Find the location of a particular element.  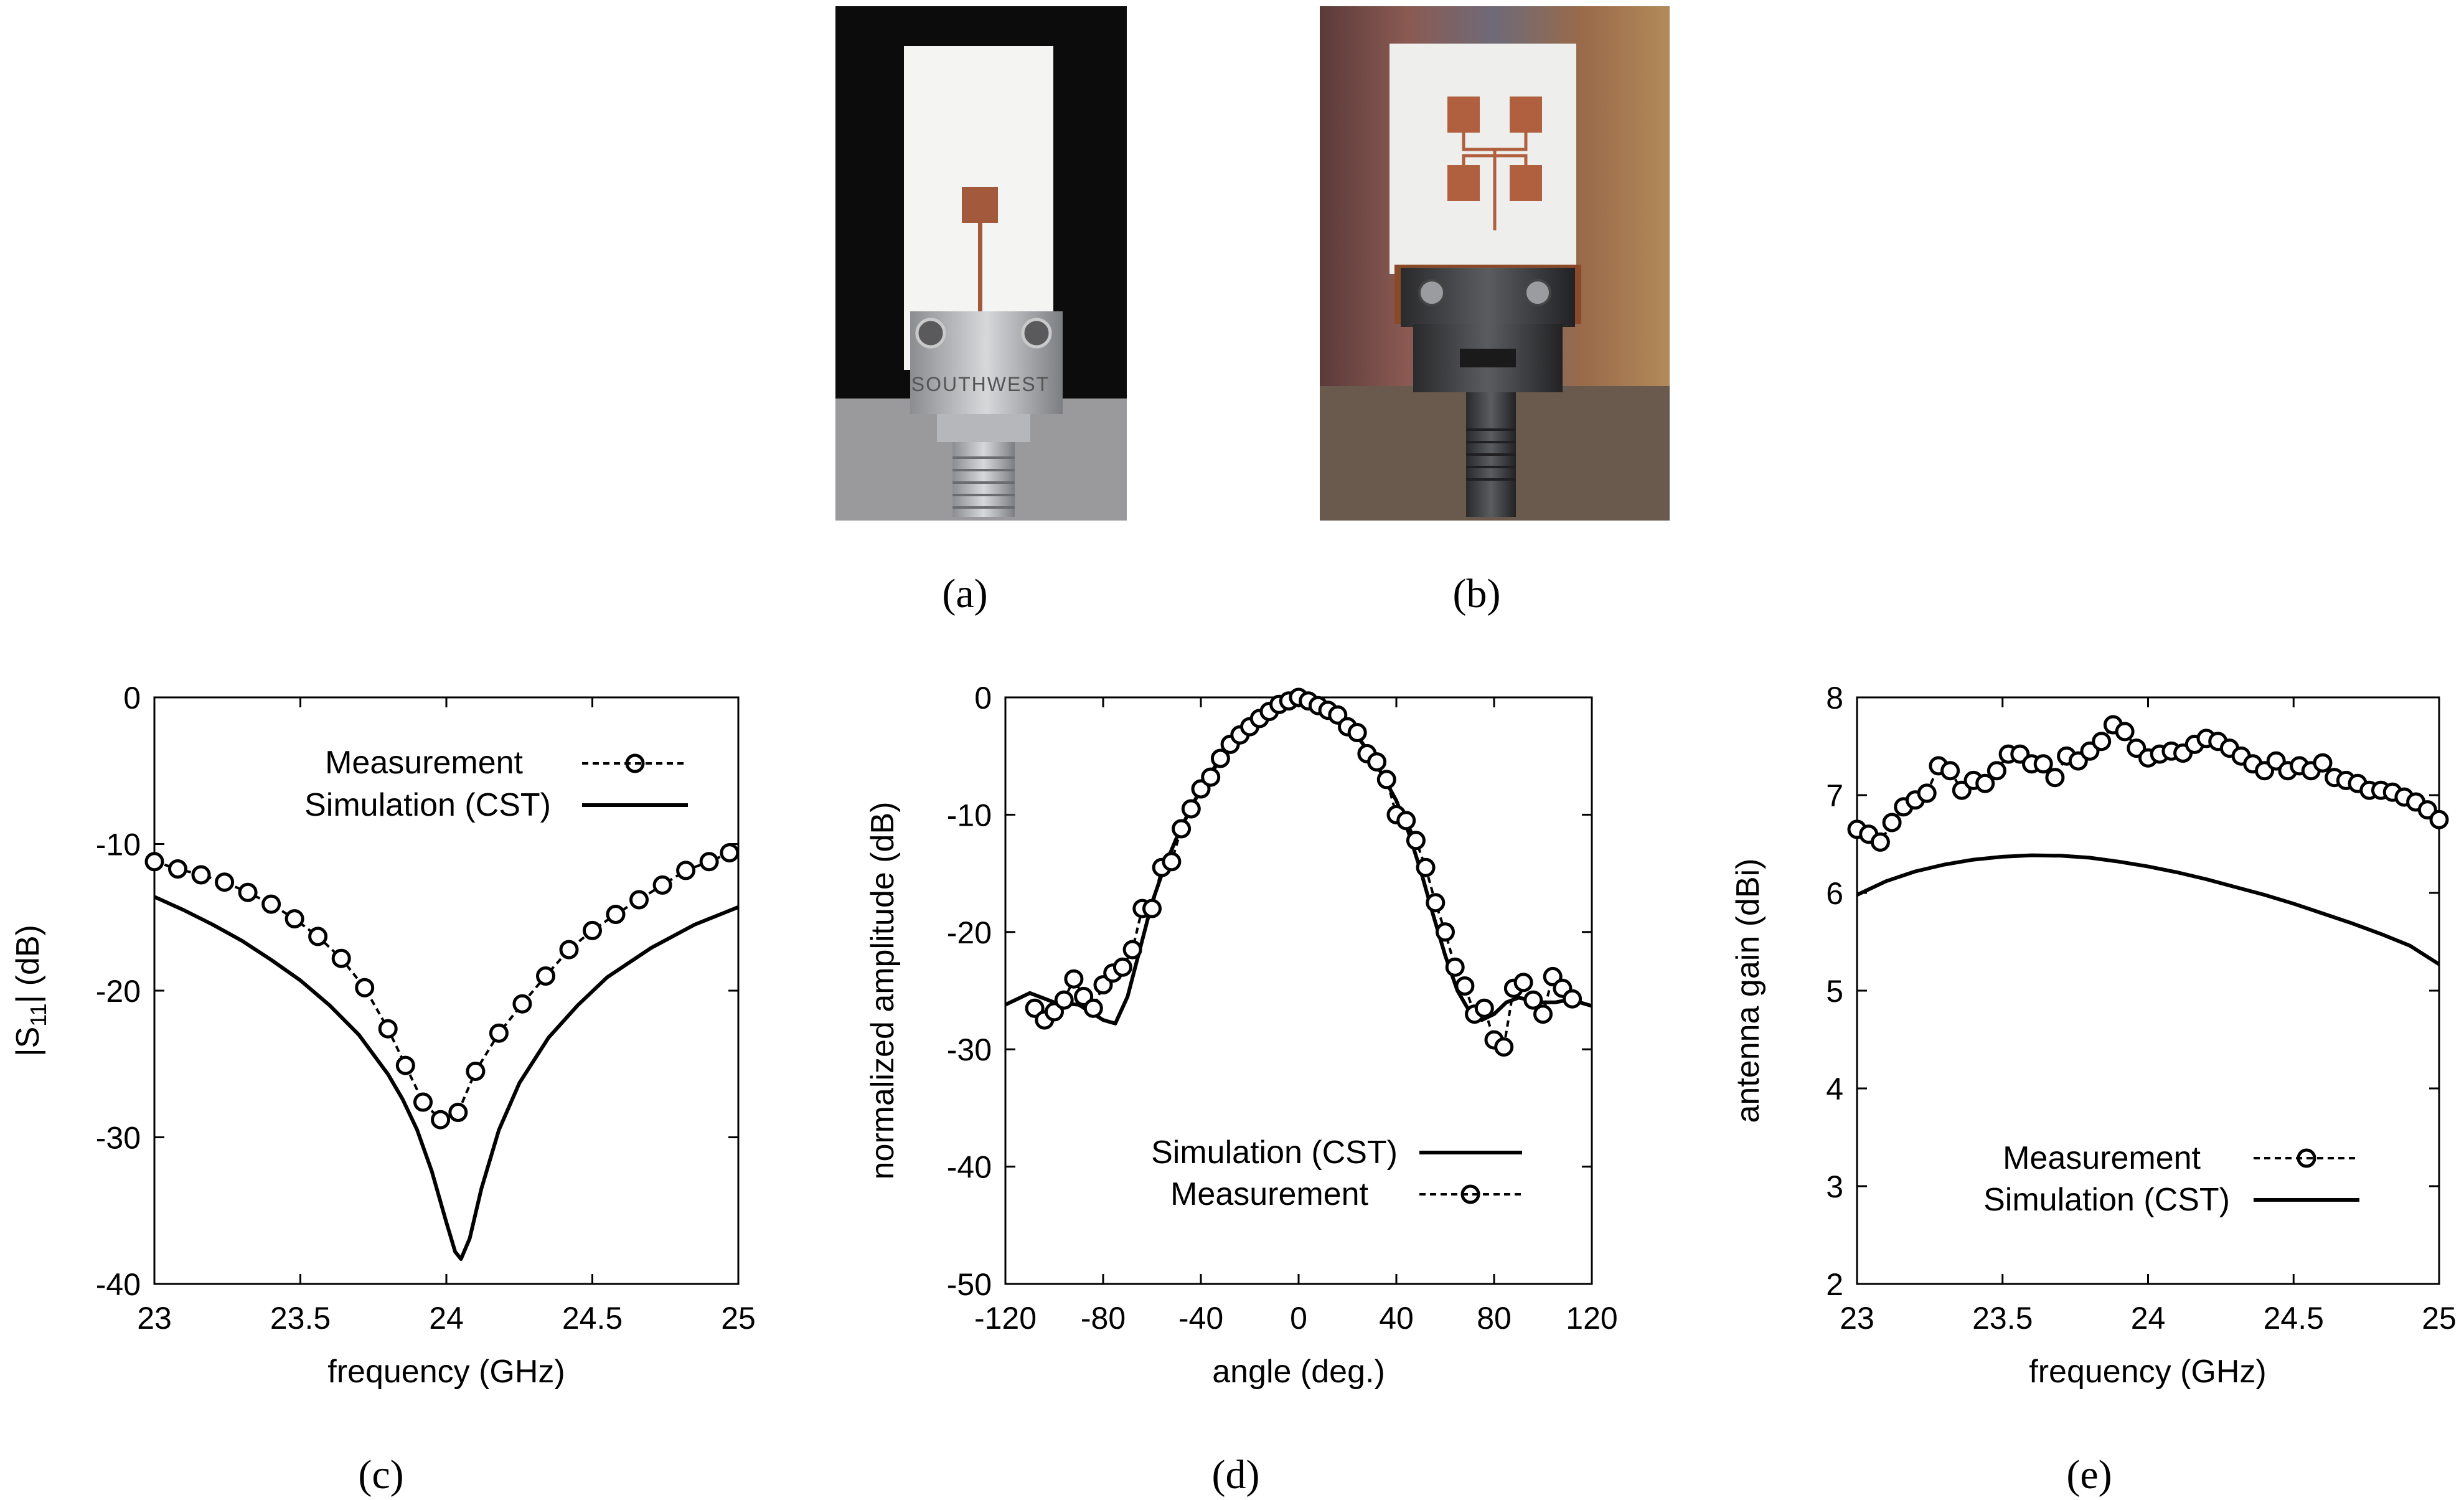

y-axis-label: |S11| (dB) is located at coordinates (30, 991).